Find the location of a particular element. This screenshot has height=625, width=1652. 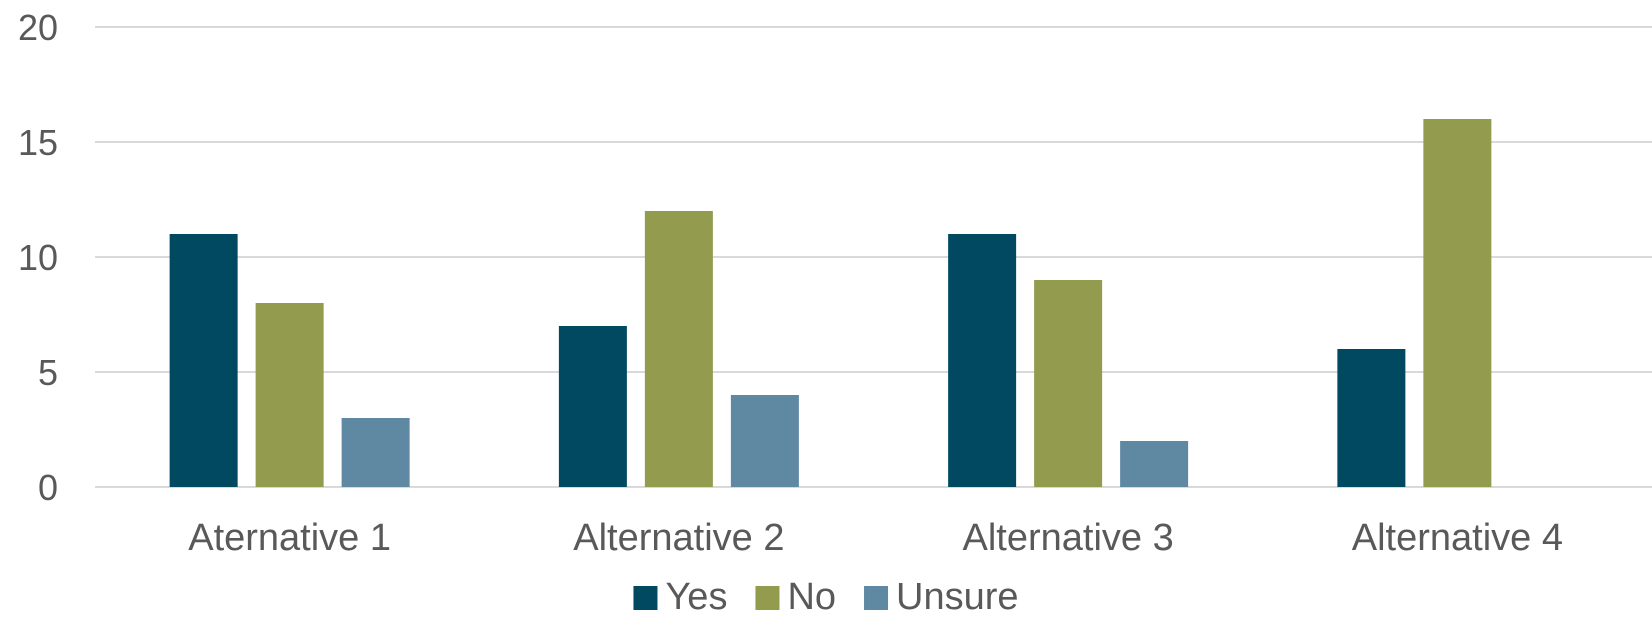

y-tick-label: 20 is located at coordinates (38, 27).